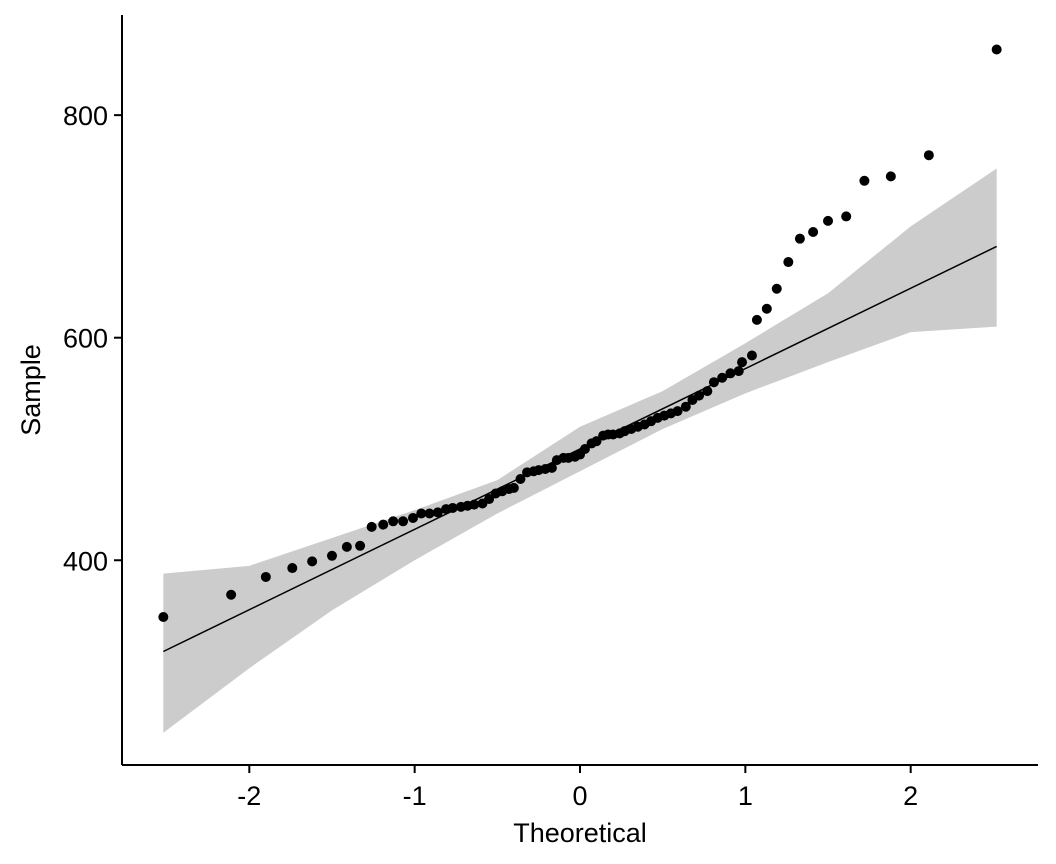 The width and height of the screenshot is (1056, 864). I want to click on y-tick-label: 600, so click(85, 339).